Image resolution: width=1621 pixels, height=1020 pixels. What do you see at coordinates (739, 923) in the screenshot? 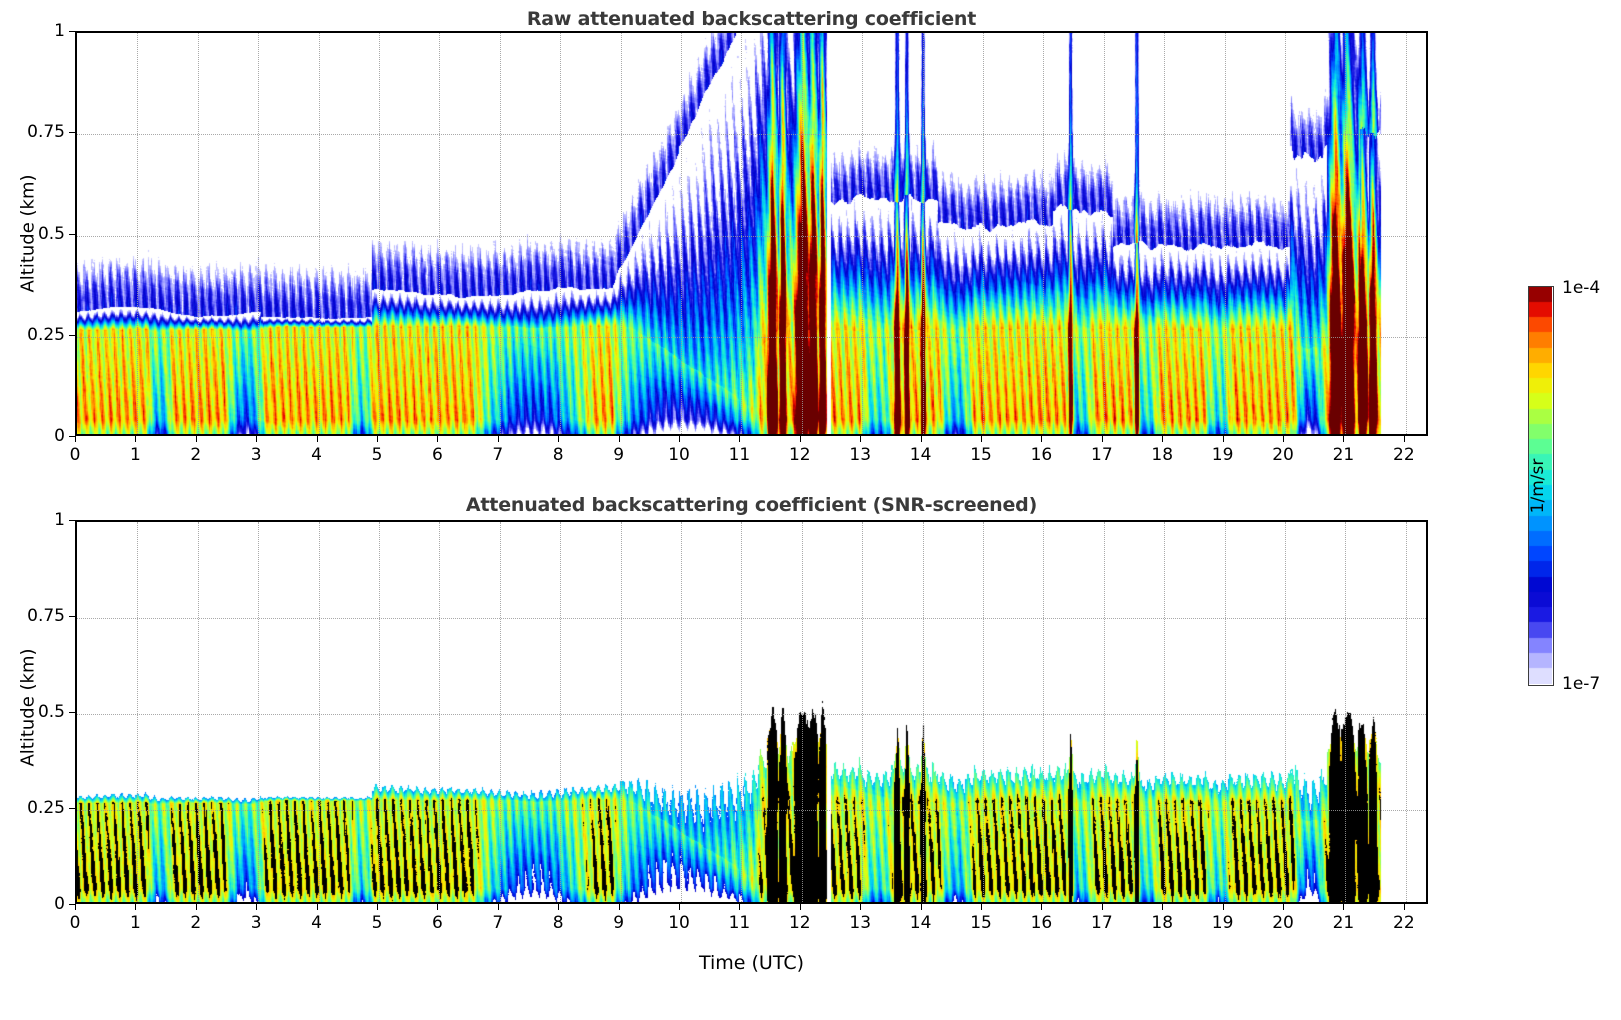
I see `x-tick-label: 11` at bounding box center [739, 923].